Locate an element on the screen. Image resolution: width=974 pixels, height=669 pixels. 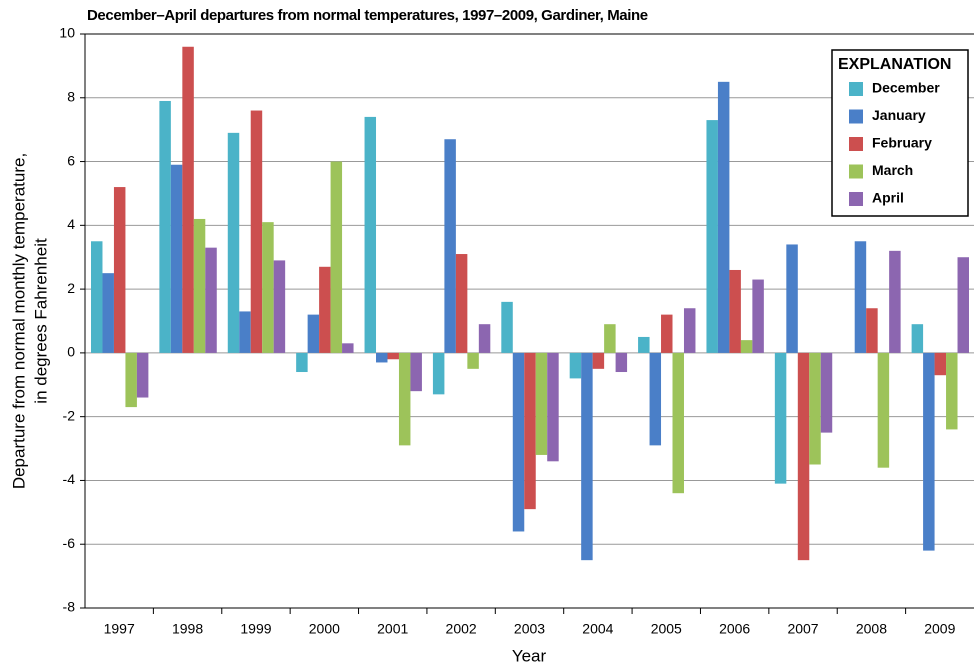
x-tick-label: 1998 is located at coordinates (187, 629).